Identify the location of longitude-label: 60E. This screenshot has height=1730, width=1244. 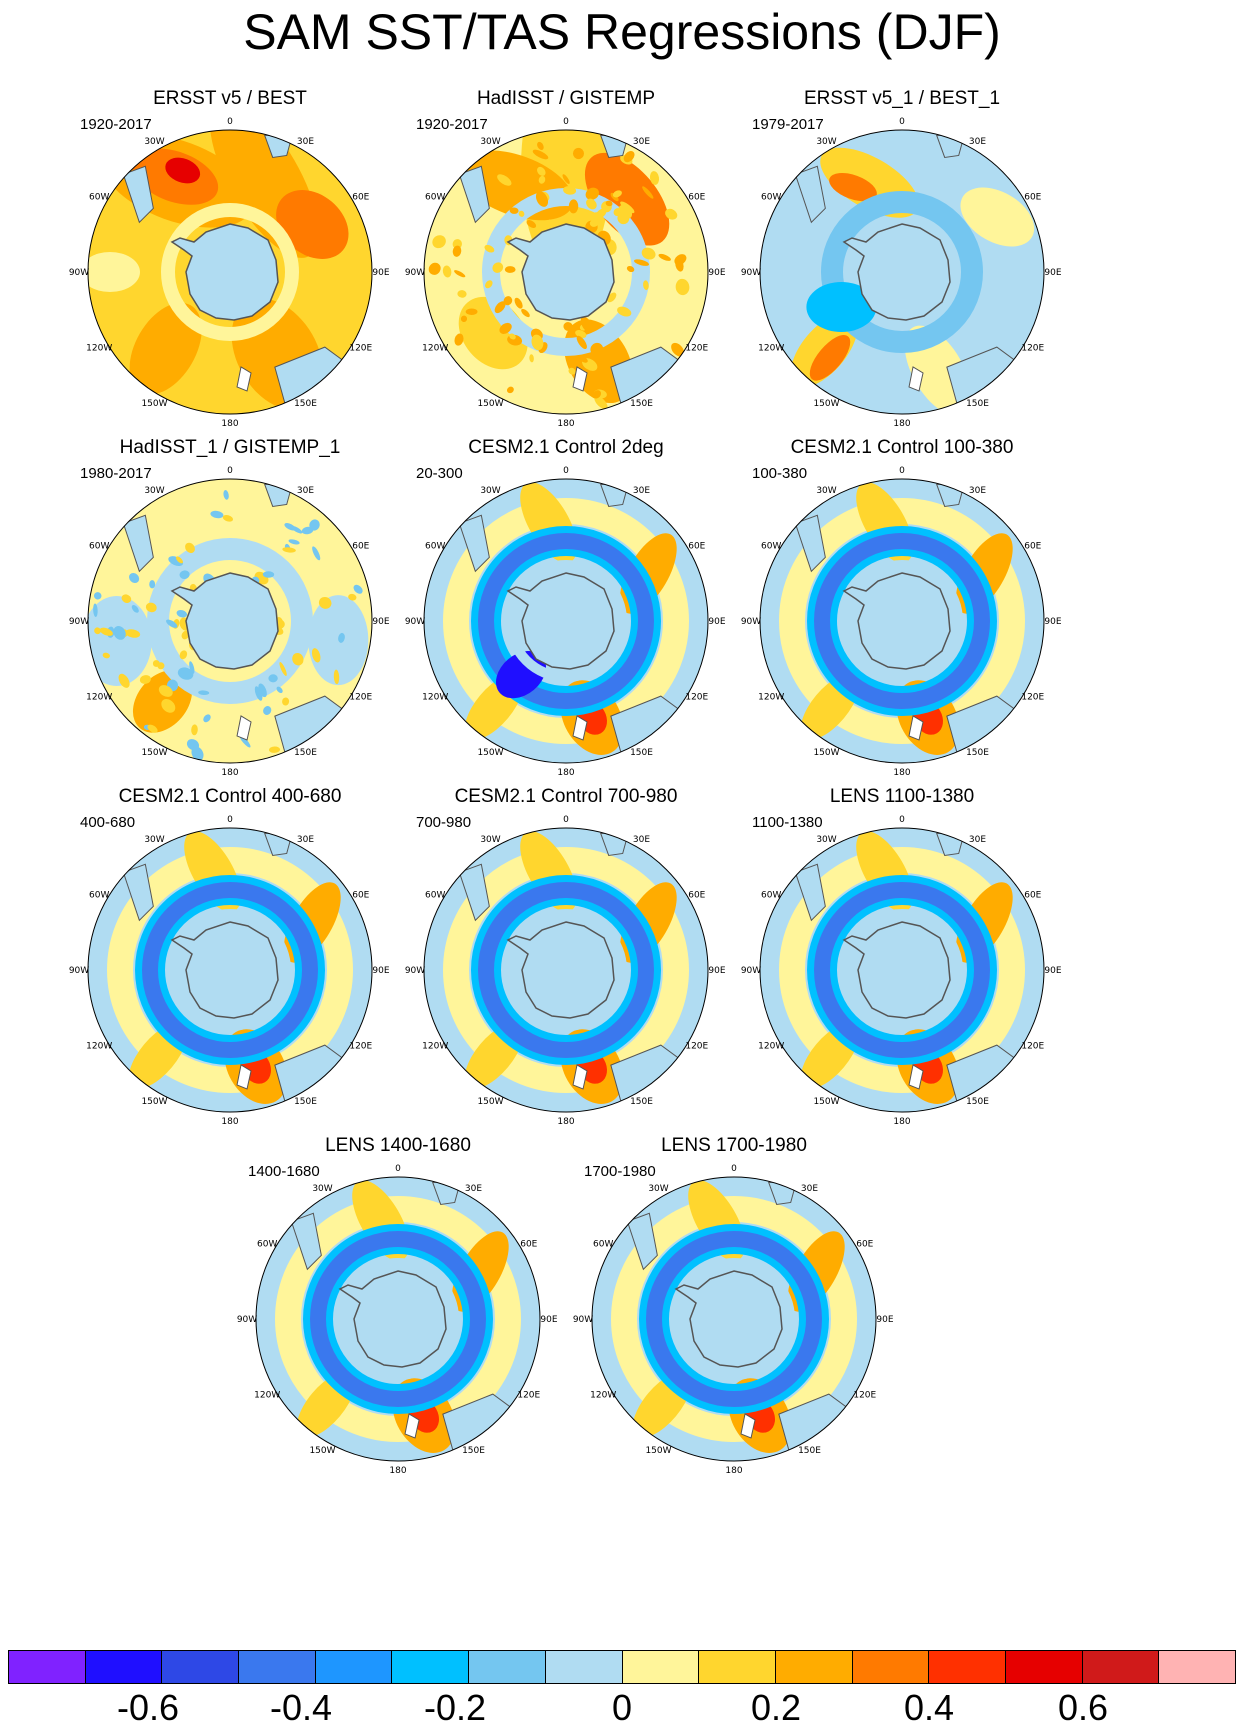
(360, 547).